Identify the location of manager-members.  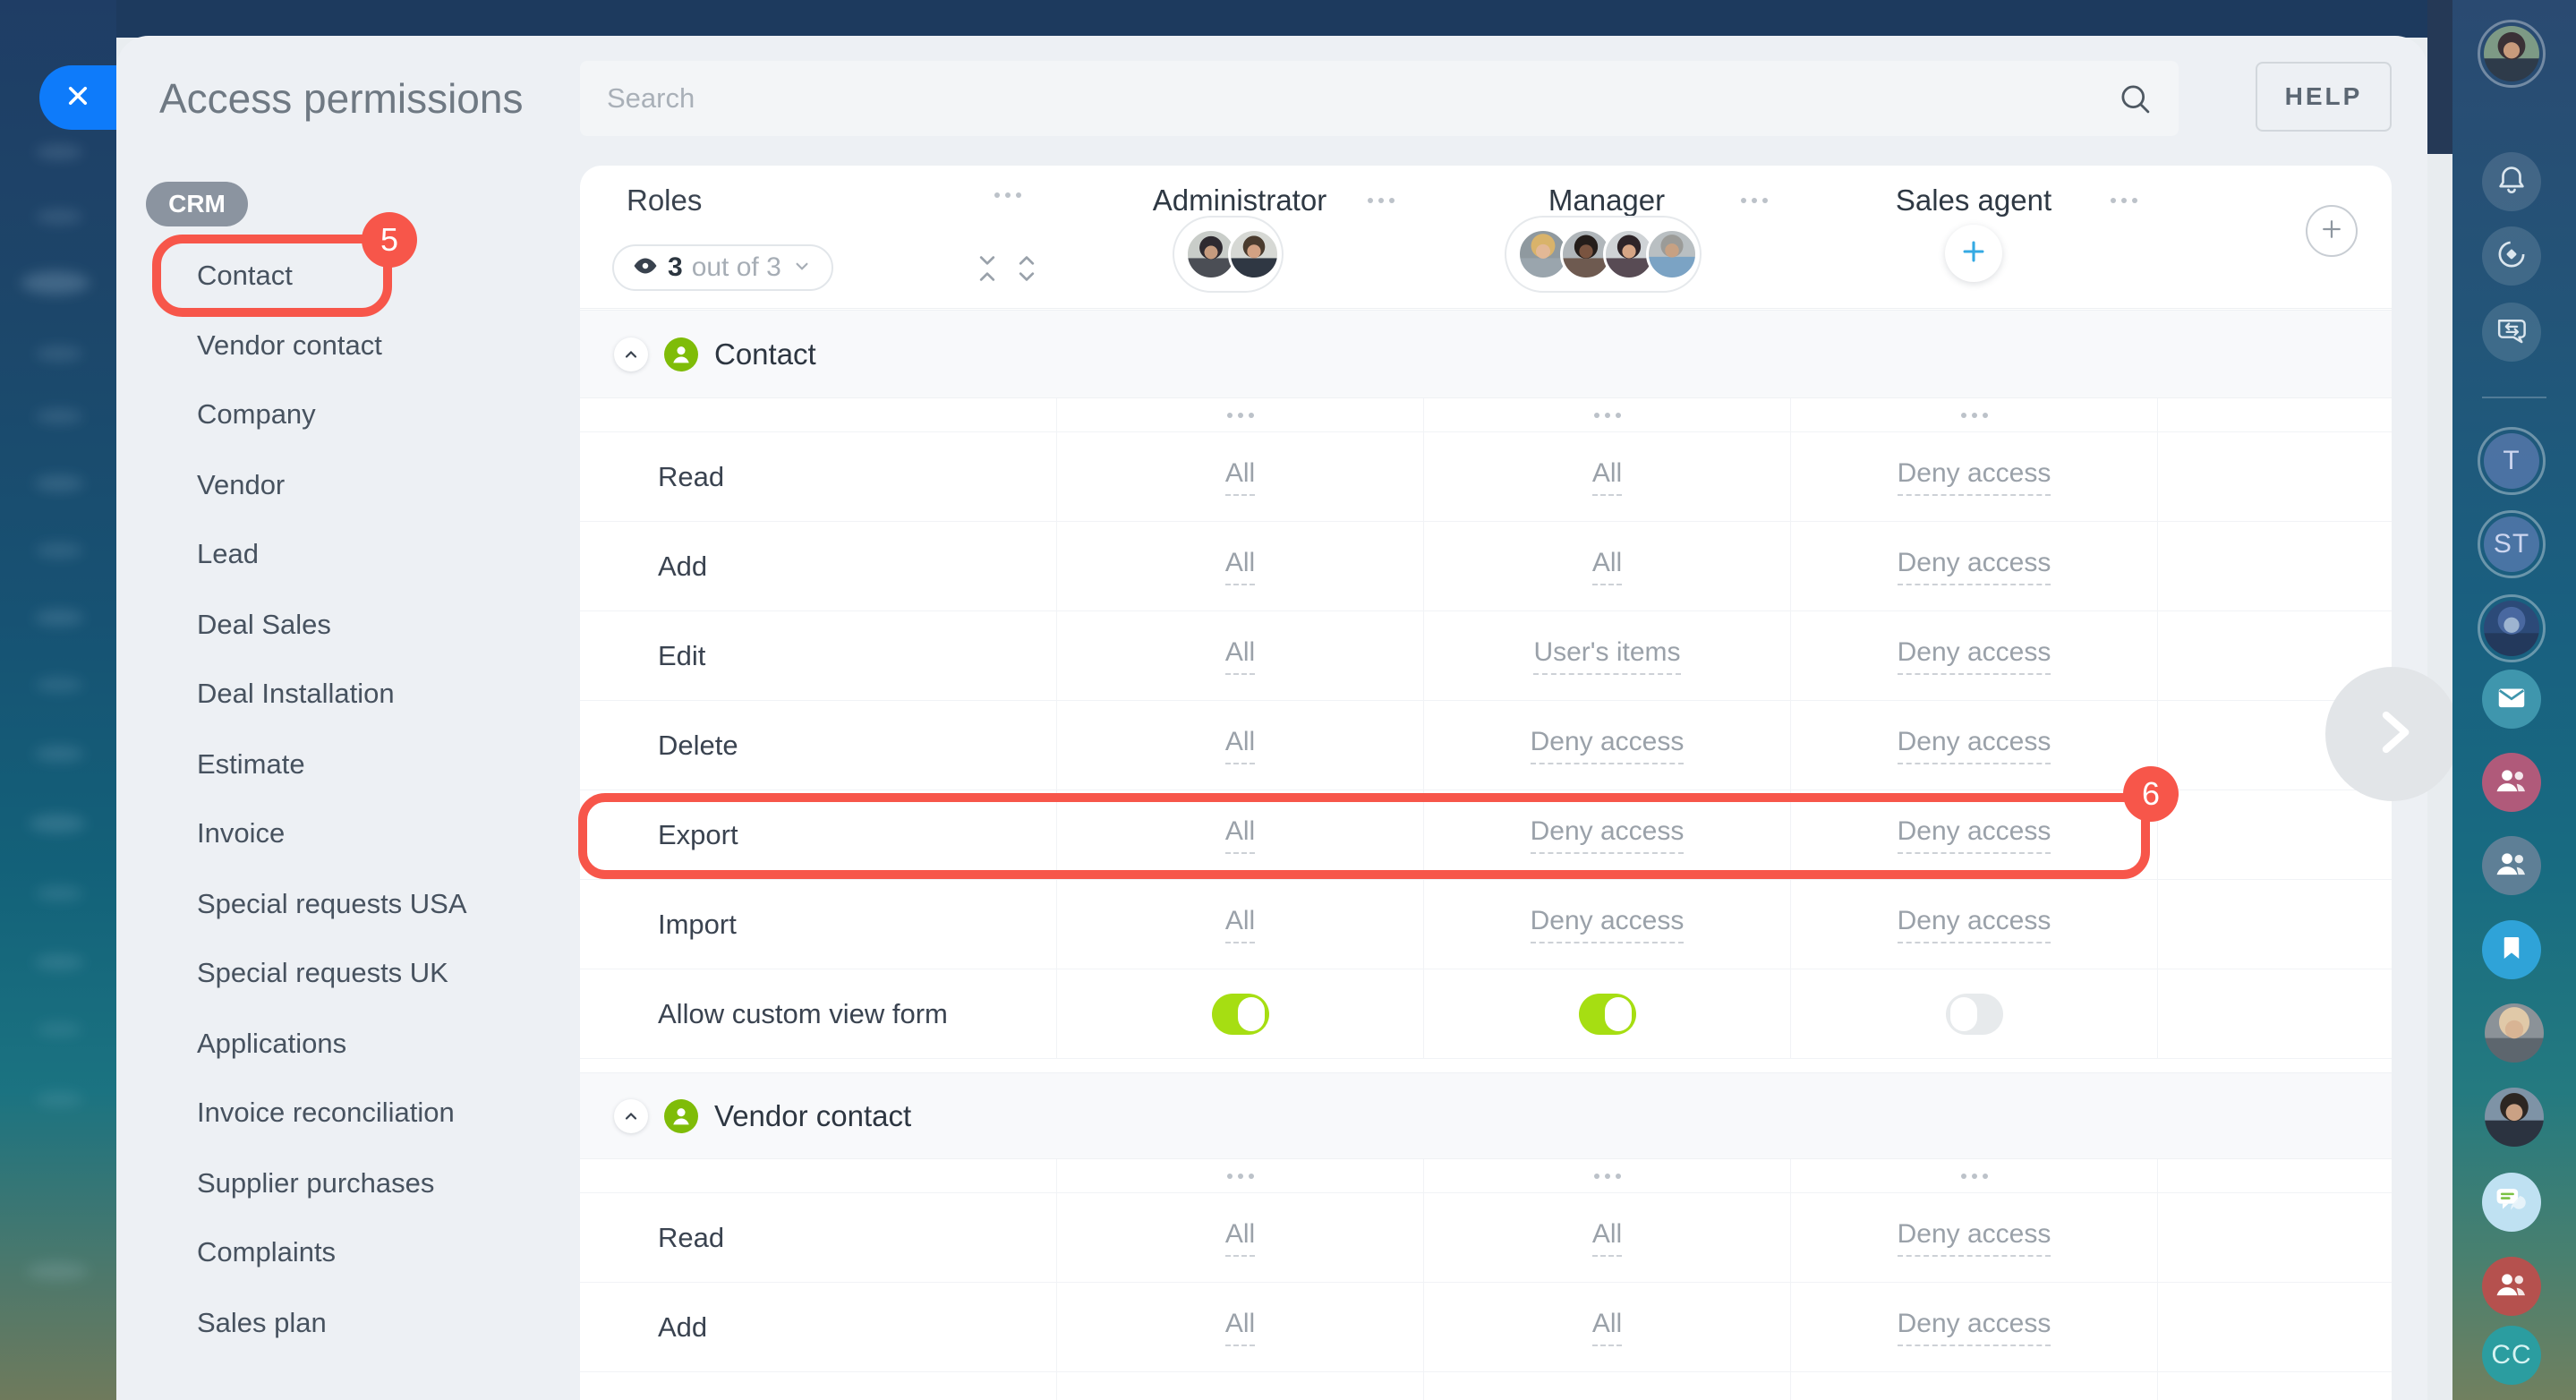
(1603, 255).